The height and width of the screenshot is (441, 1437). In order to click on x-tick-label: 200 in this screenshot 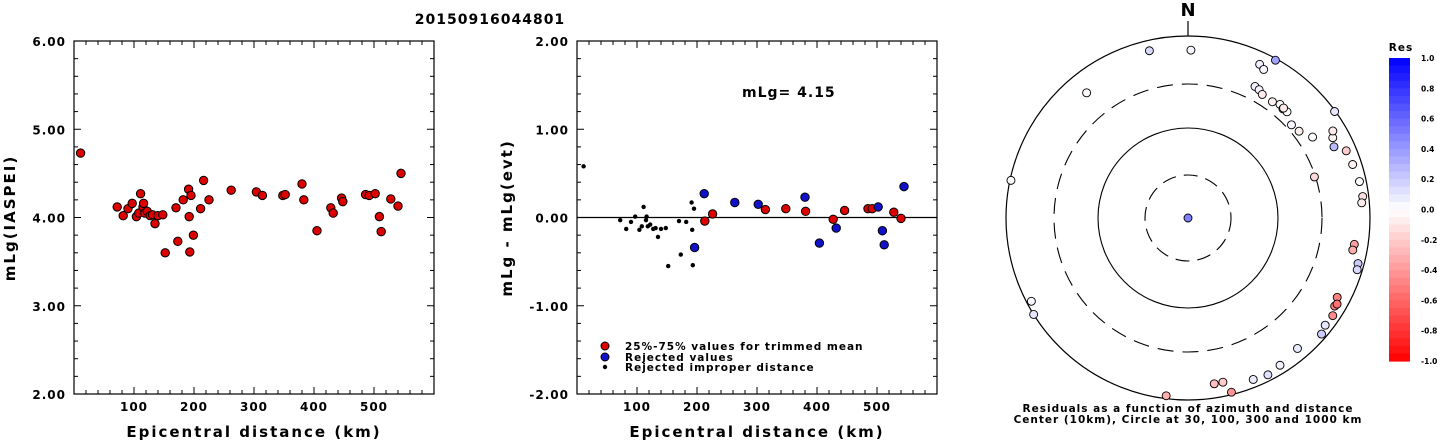, I will do `click(194, 407)`.